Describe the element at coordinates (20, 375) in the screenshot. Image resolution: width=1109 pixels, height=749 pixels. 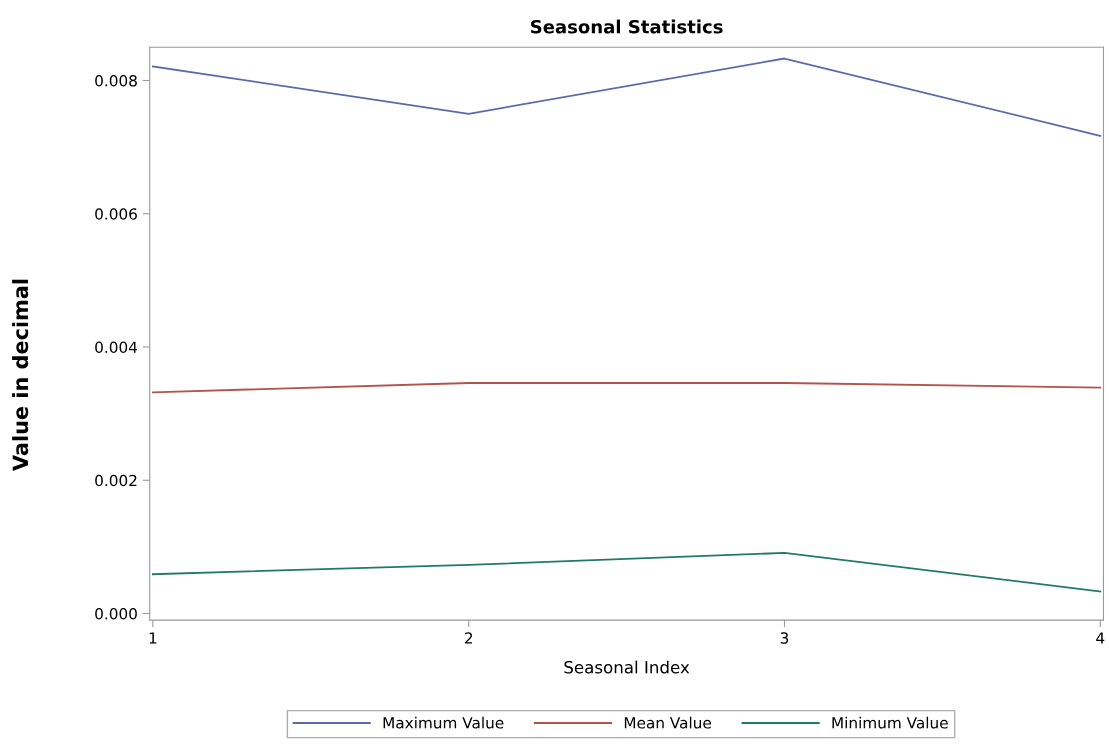
I see `y-axis-title: Value in decimal` at that location.